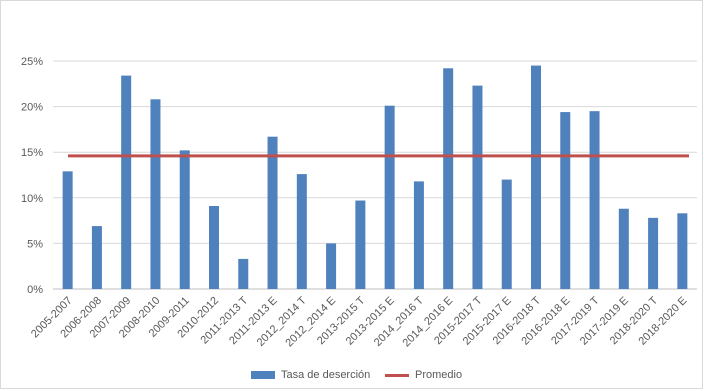 Image resolution: width=704 pixels, height=391 pixels. Describe the element at coordinates (326, 375) in the screenshot. I see `legend-label-series-1: Tasa de deserción` at that location.